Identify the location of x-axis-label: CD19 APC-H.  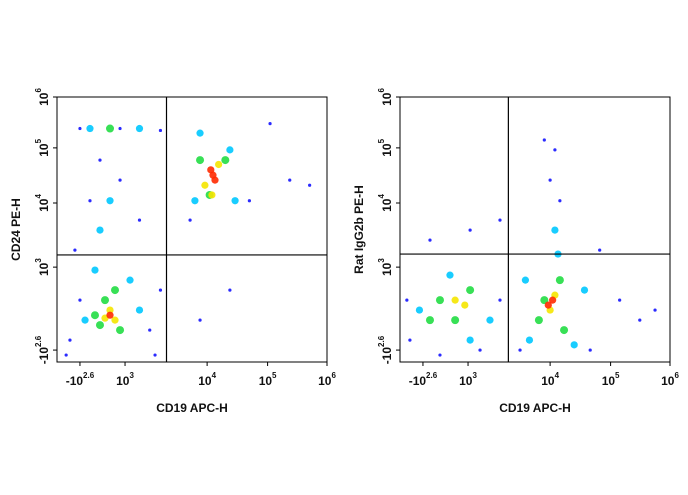
(192, 408).